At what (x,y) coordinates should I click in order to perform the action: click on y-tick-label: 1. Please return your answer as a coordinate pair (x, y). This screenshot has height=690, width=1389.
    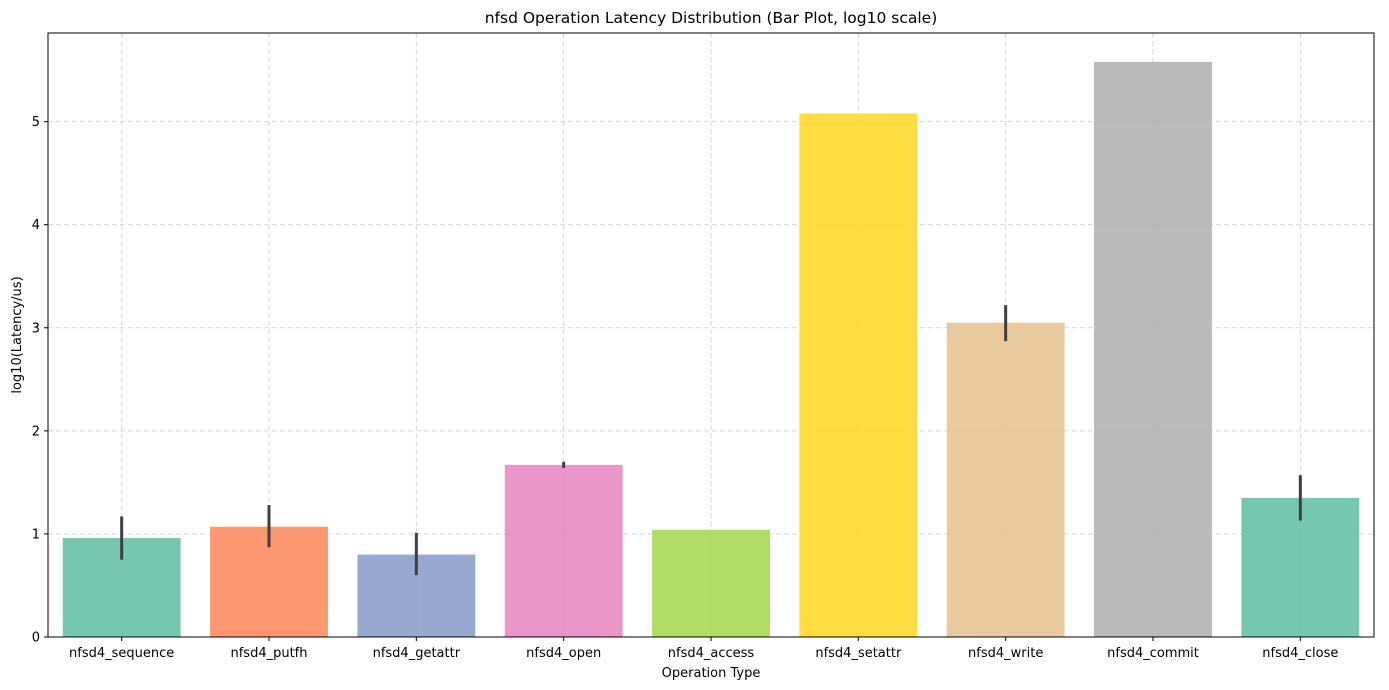
    Looking at the image, I should click on (36, 534).